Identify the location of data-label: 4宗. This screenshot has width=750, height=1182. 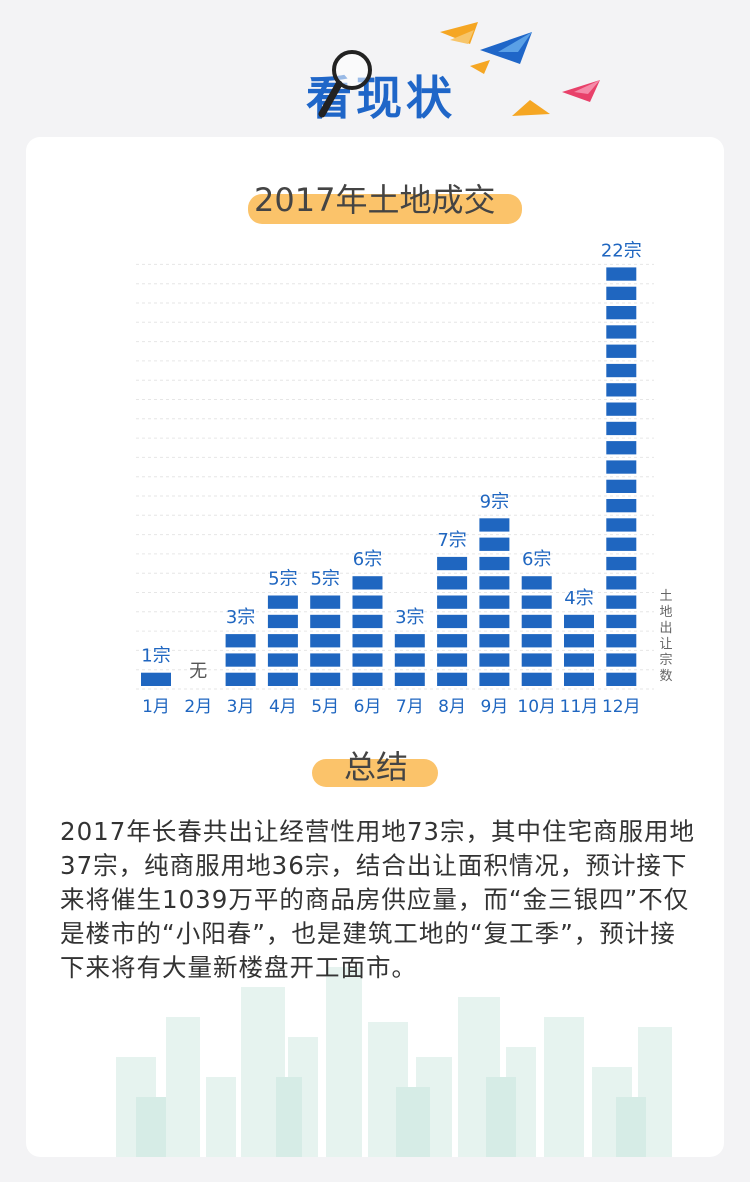
(578, 598).